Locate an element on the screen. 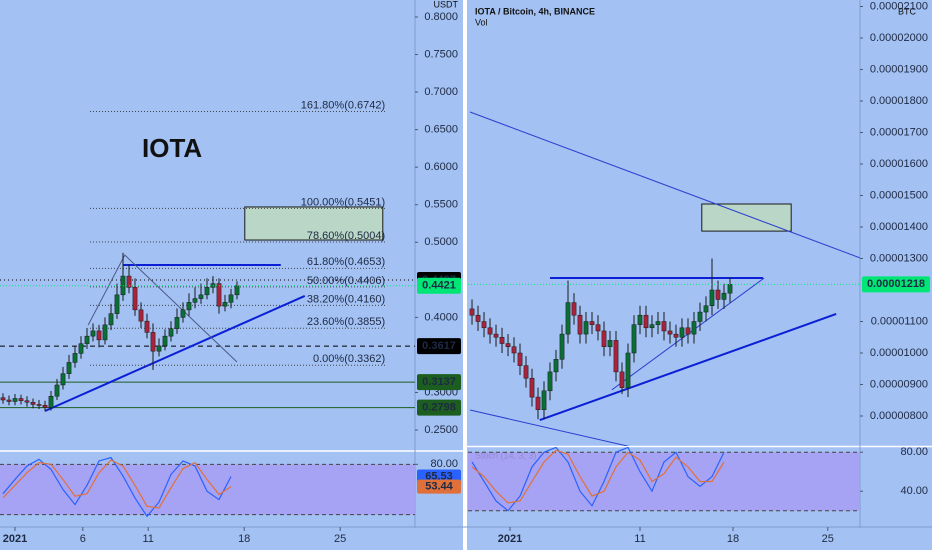 Image resolution: width=932 pixels, height=550 pixels. y-tick-label: 0.00001100 is located at coordinates (899, 321).